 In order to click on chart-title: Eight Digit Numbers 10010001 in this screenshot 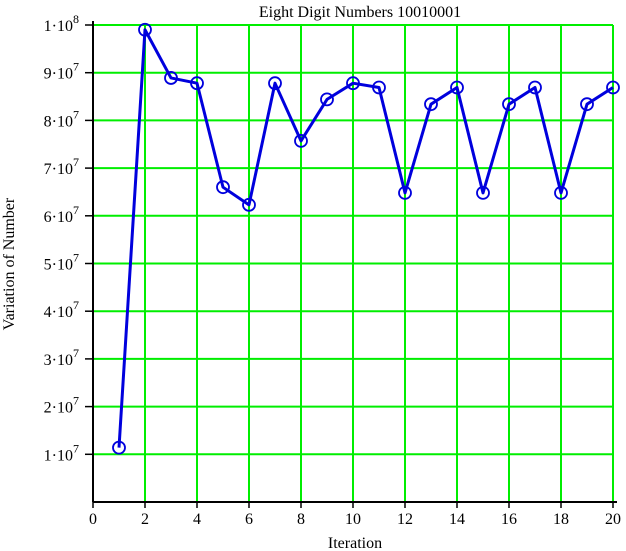, I will do `click(360, 12)`.